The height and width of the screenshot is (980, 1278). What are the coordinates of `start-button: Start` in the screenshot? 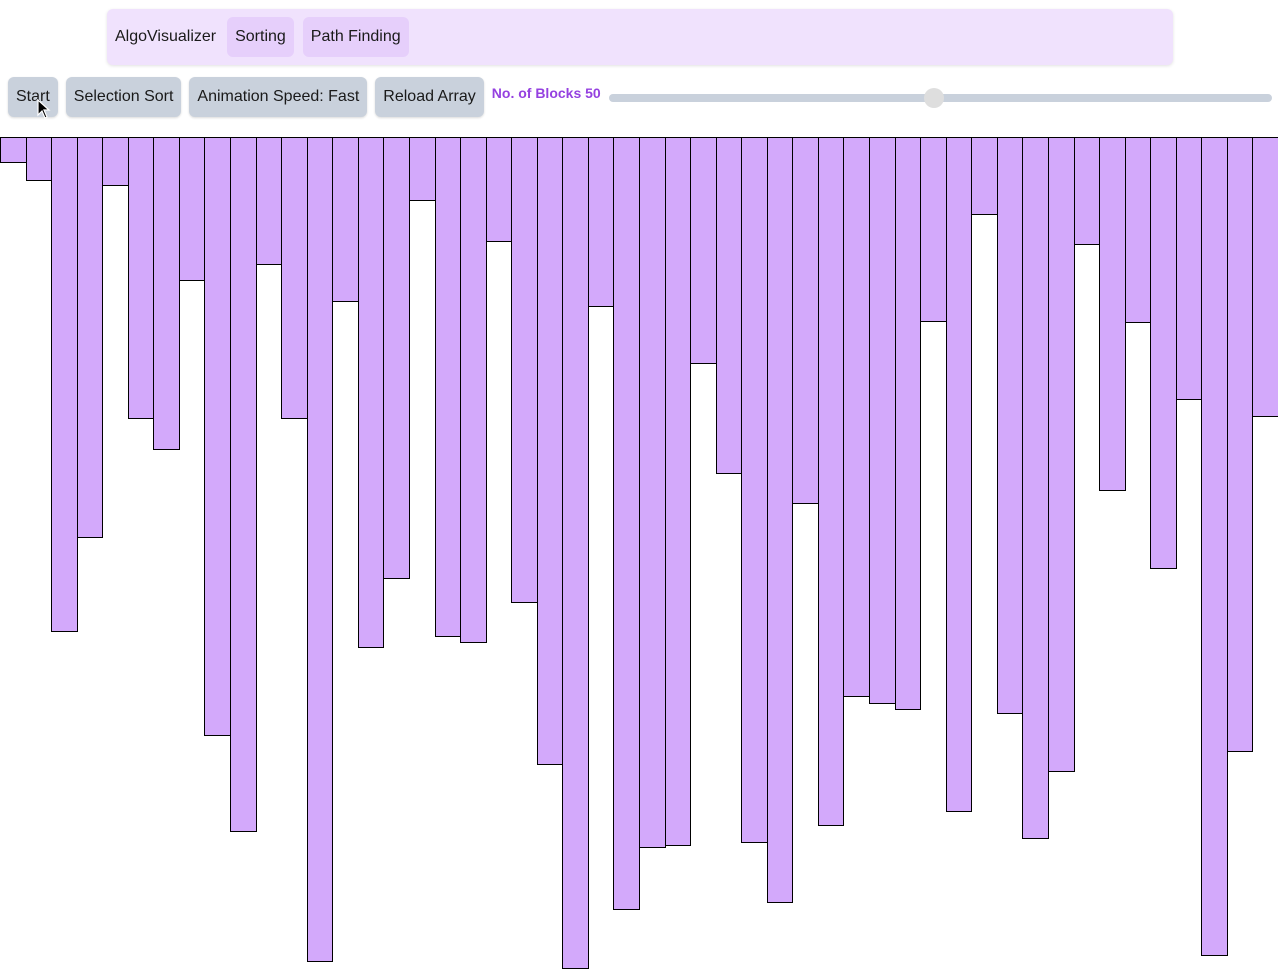 It's located at (33, 97).